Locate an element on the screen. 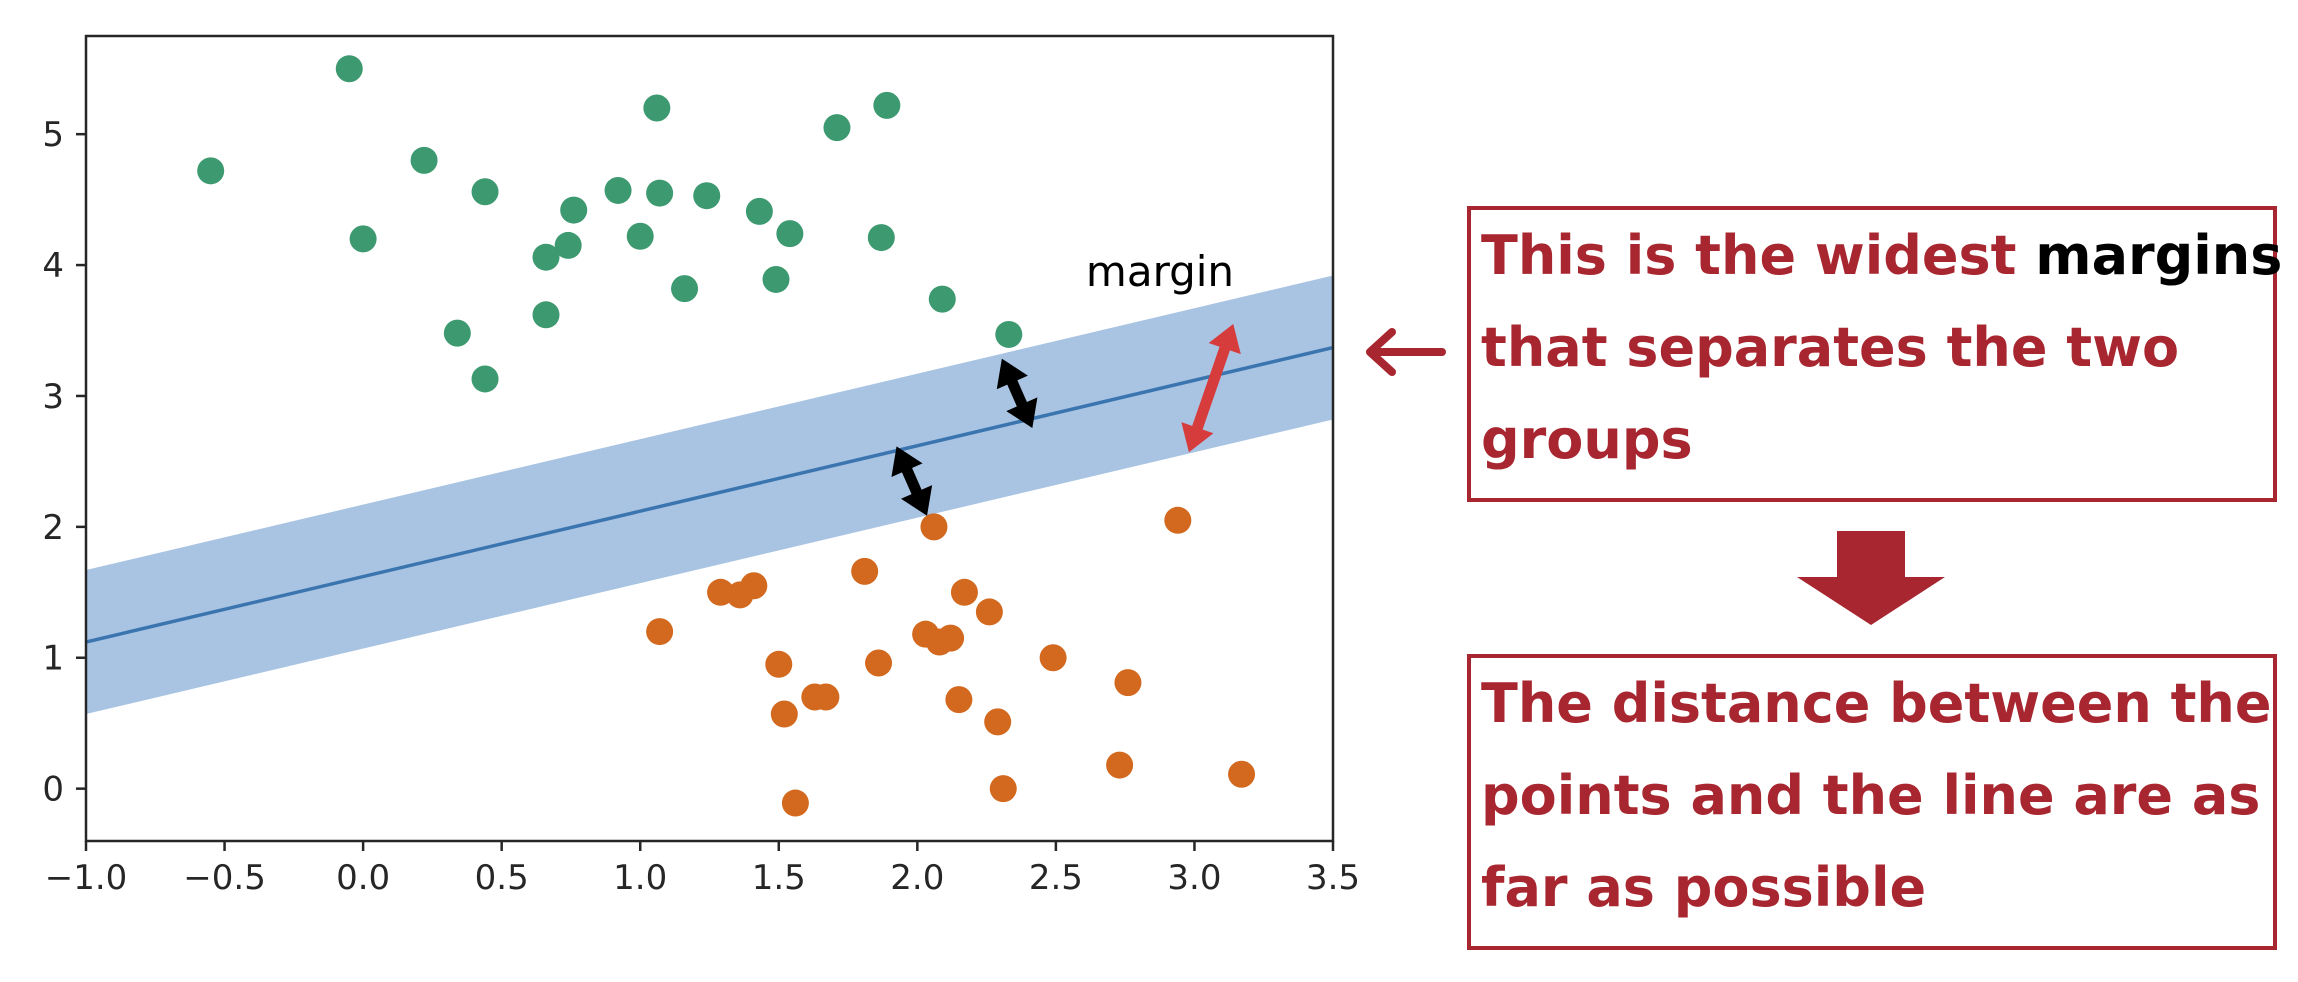  y-tick-label: 4 is located at coordinates (53, 266).